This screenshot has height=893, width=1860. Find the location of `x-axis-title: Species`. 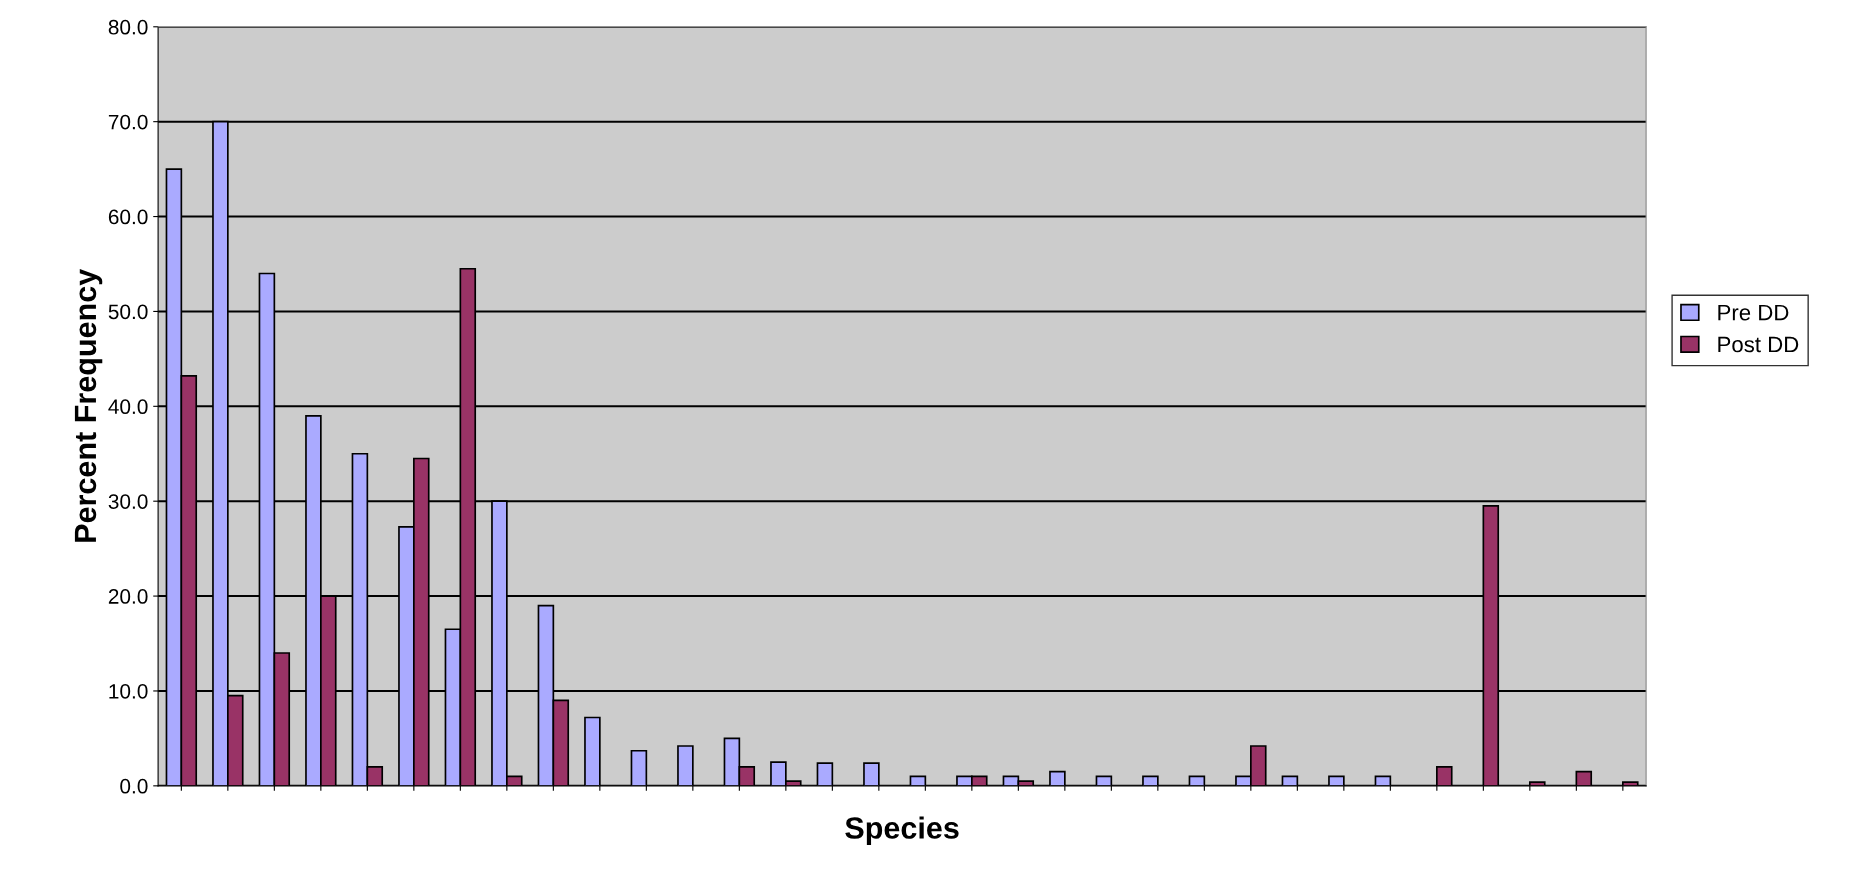

x-axis-title: Species is located at coordinates (902, 830).